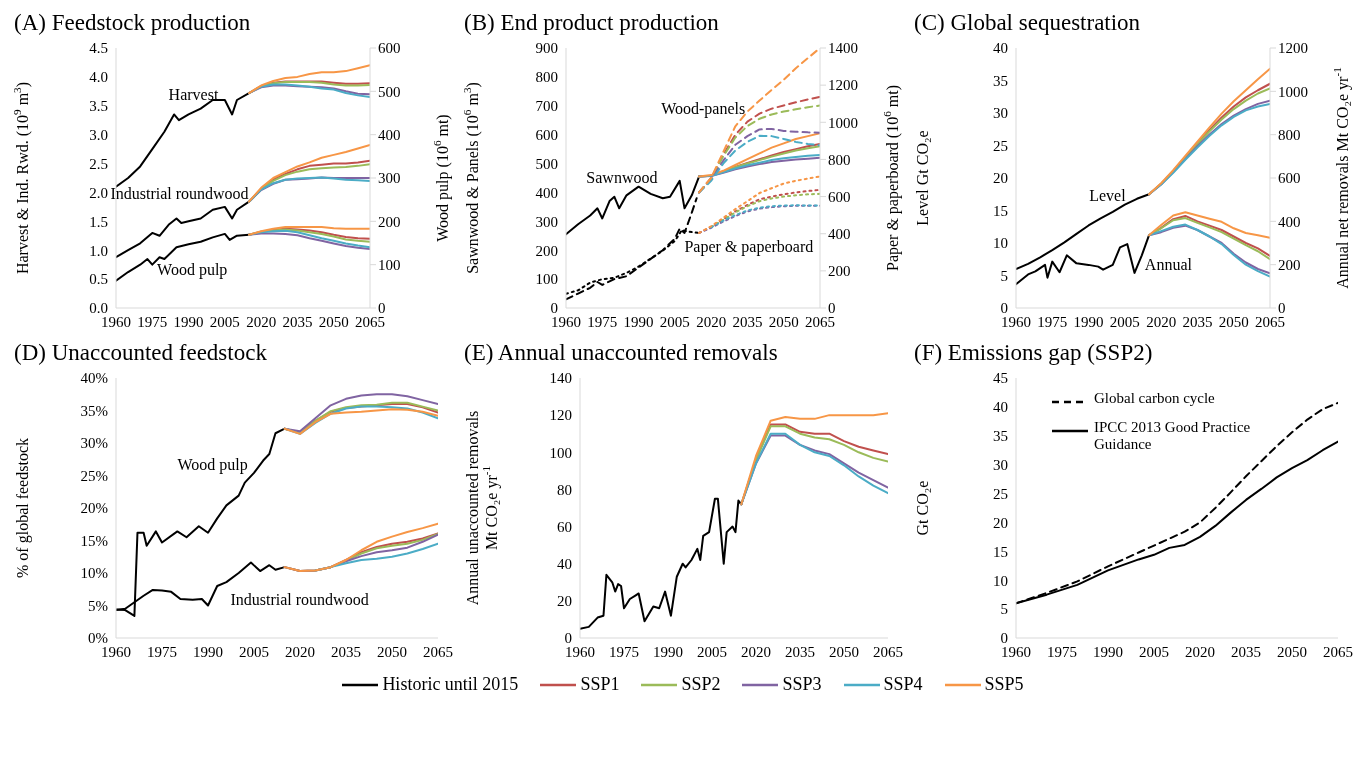  Describe the element at coordinates (564, 489) in the screenshot. I see `y-tick-label: 80` at that location.